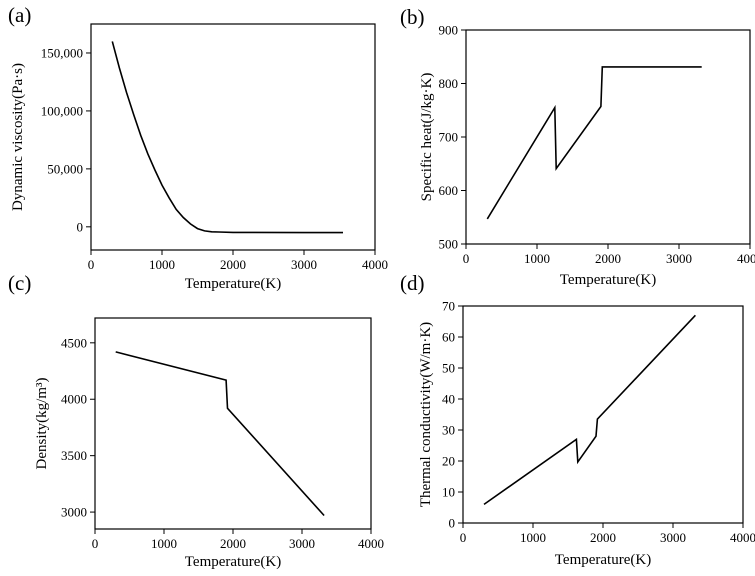 This screenshot has height=576, width=755. What do you see at coordinates (448, 306) in the screenshot?
I see `panel-d-y-tick-label: 70` at bounding box center [448, 306].